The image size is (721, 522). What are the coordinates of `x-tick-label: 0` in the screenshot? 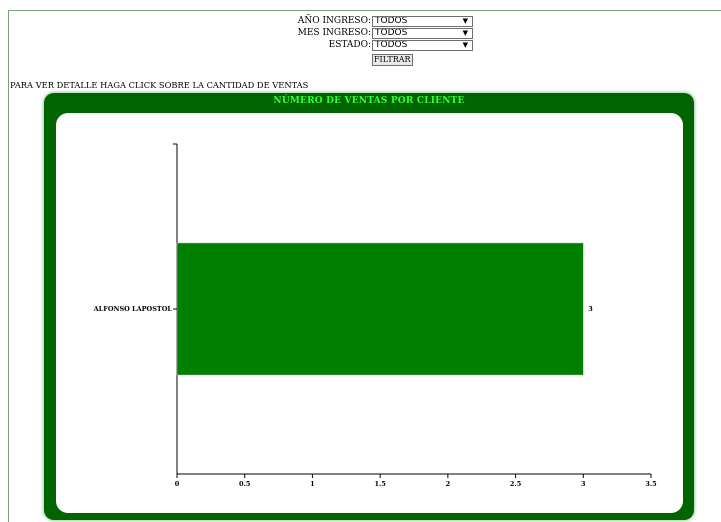 It's located at (177, 484).